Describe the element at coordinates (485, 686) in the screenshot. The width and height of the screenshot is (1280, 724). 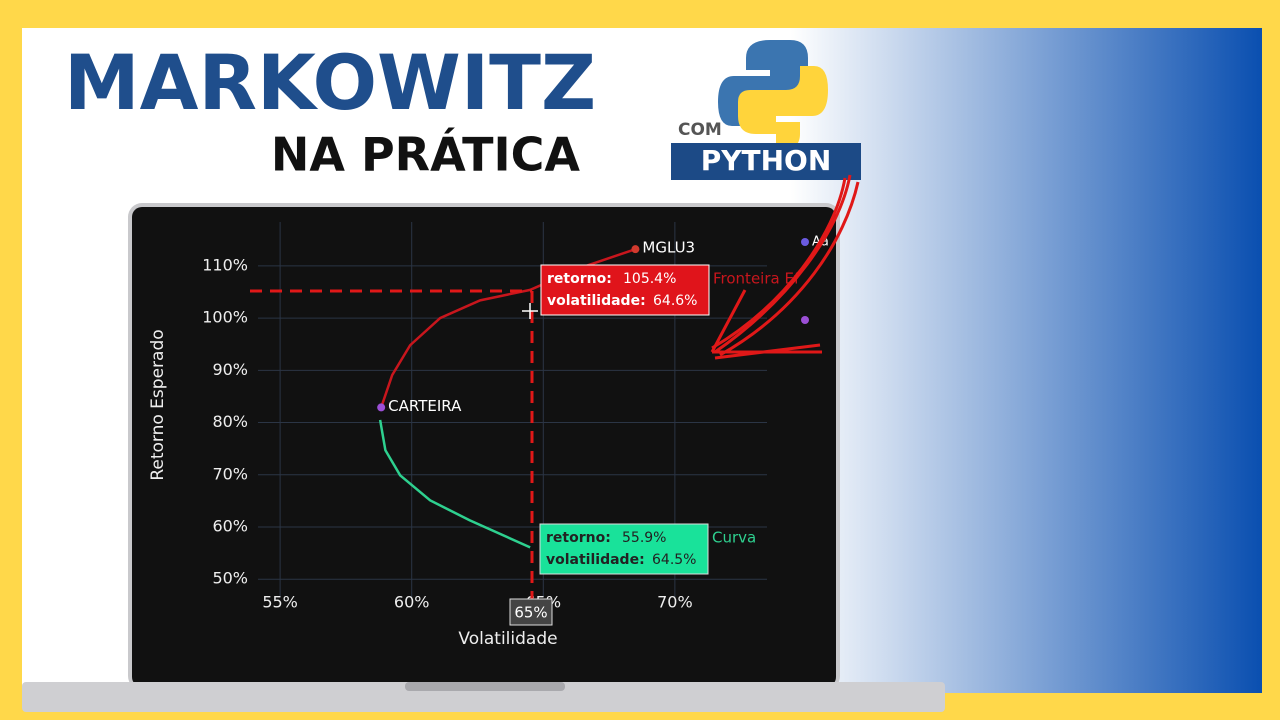
I see `laptop-notch` at that location.